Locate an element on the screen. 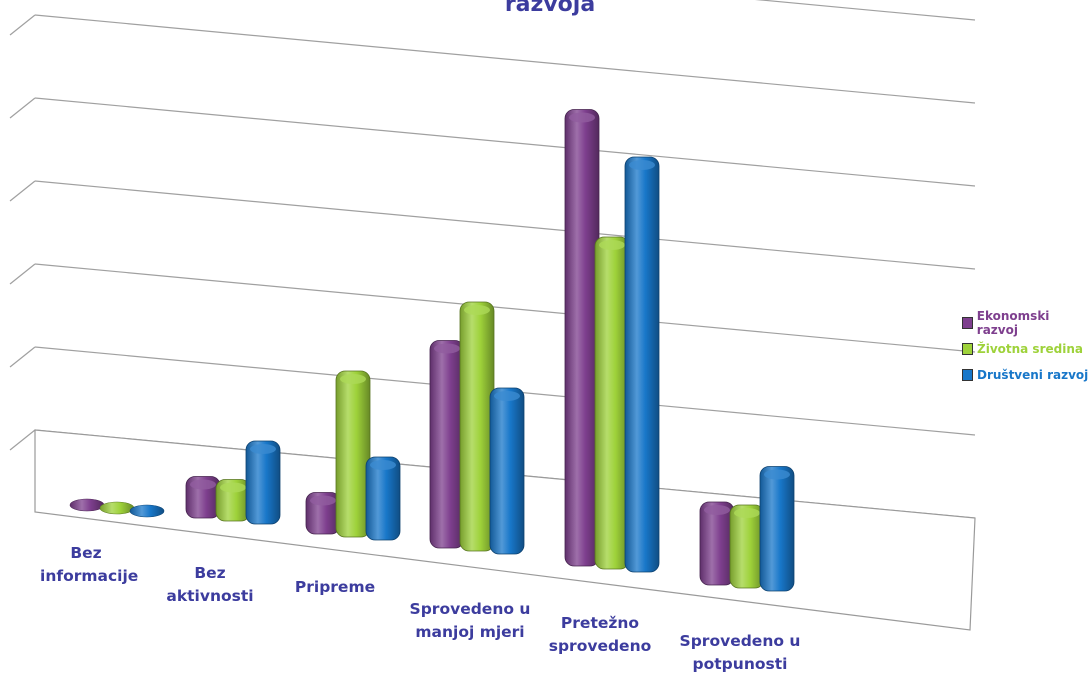 The image size is (1092, 676). legend-item-zivotna-sredina: Životna sredina is located at coordinates (1027, 349).